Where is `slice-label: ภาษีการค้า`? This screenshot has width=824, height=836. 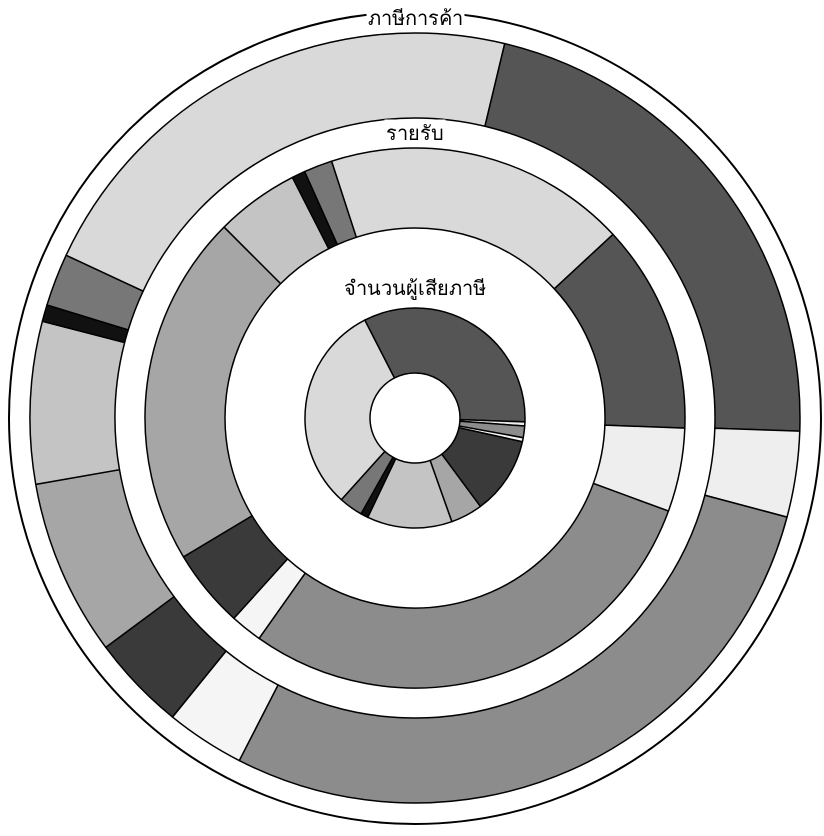 slice-label: ภาษีการค้า is located at coordinates (415, 18).